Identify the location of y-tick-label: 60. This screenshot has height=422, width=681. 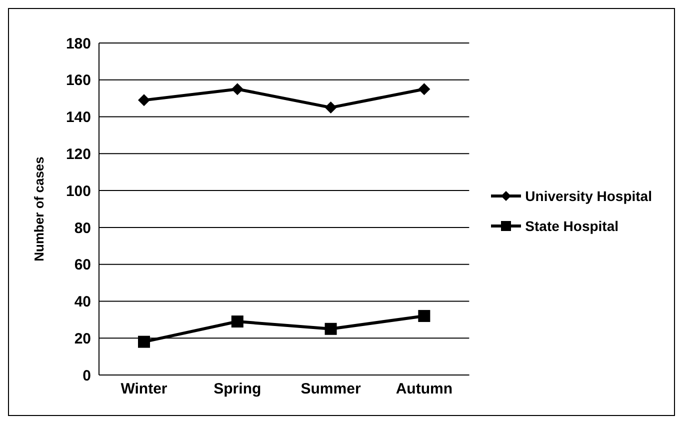
(82, 265).